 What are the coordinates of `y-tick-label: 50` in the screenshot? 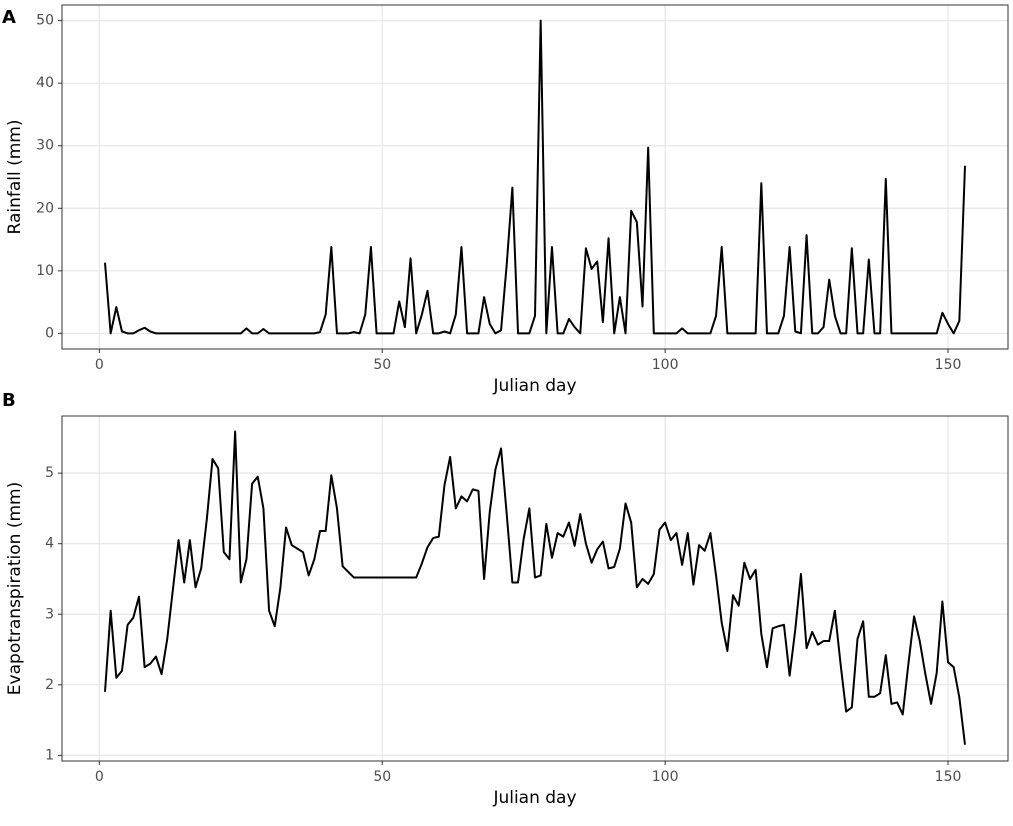 It's located at (45, 21).